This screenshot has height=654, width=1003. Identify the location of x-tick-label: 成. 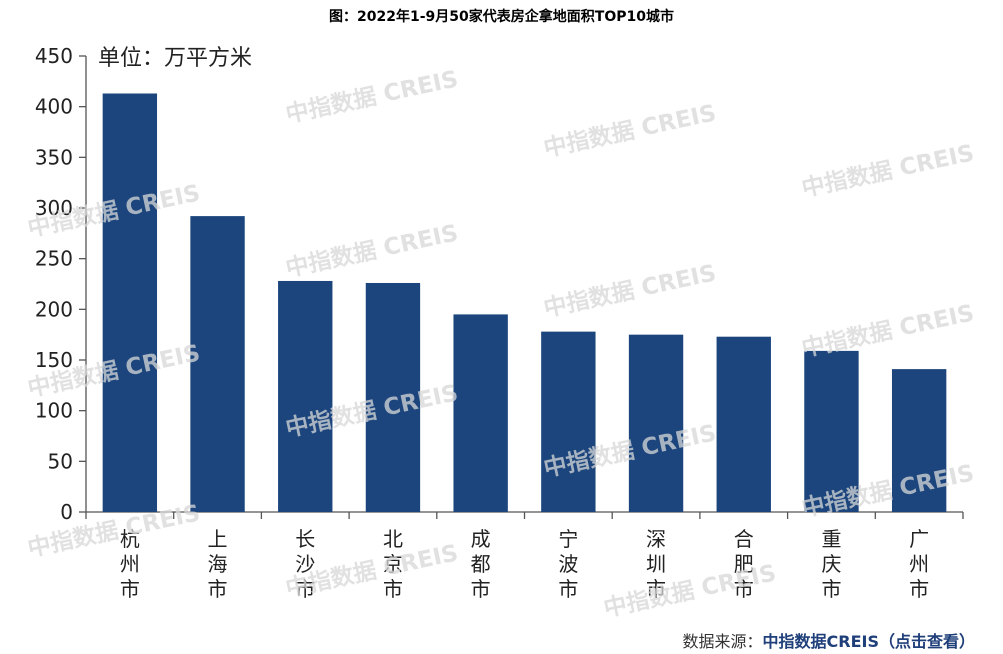
(481, 539).